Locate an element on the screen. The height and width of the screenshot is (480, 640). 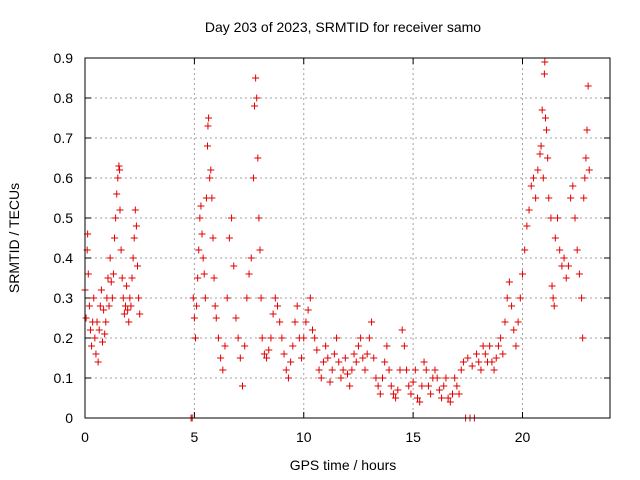
y-tick-label: 0.1 is located at coordinates (64, 378).